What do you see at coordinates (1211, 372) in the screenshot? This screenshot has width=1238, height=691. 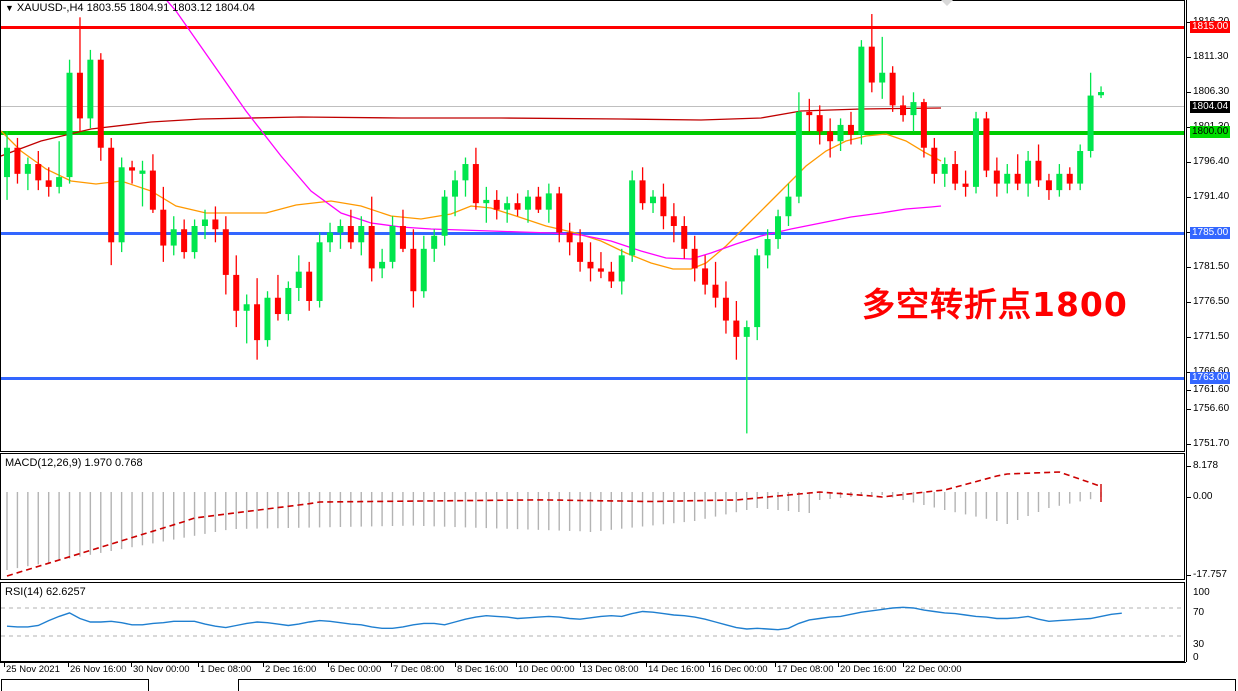 I see `price-axis-label: 1766.60` at bounding box center [1211, 372].